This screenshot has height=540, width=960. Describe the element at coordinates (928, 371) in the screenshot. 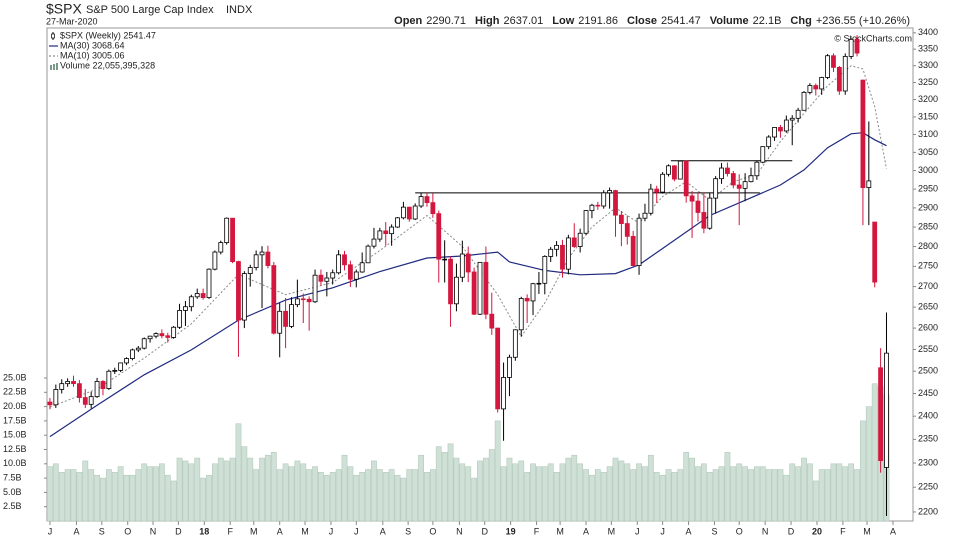

I see `y-tick-label: 2500` at that location.